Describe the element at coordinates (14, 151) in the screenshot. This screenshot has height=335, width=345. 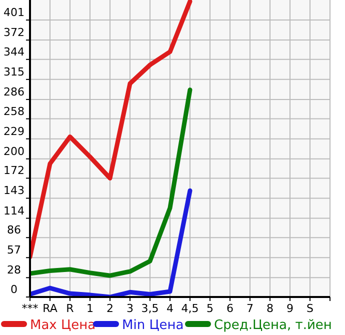
I see `y-tick-label: 200` at that location.